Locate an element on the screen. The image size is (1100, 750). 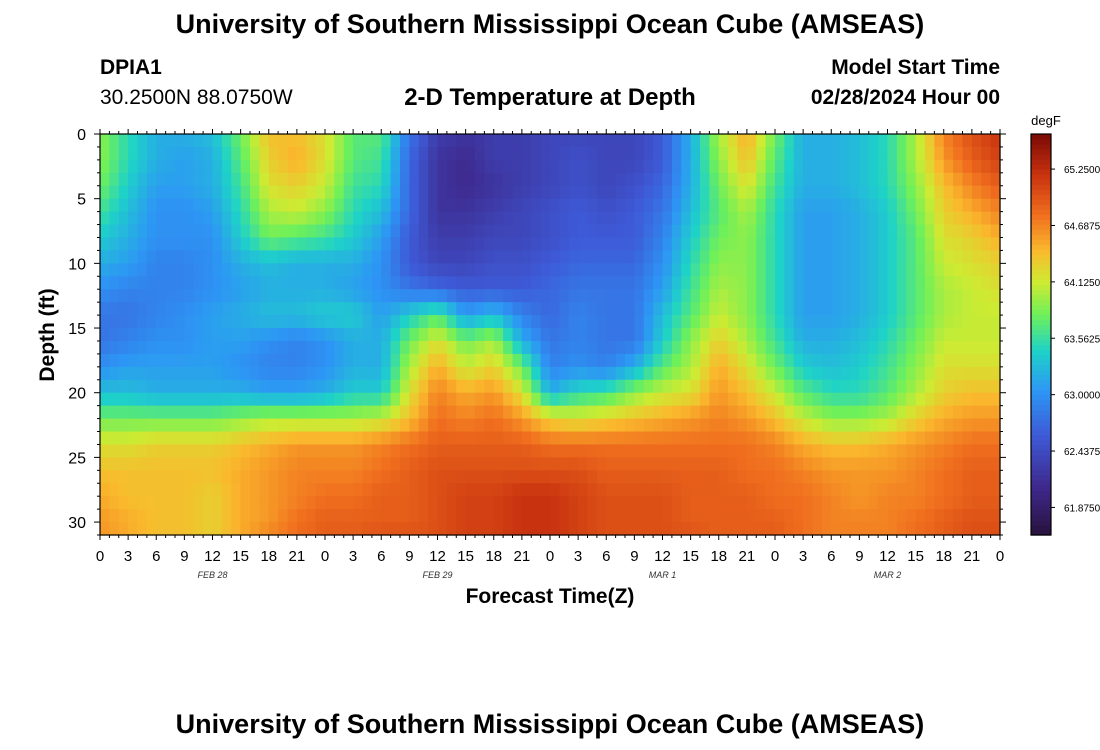
x-tick-label: 3 is located at coordinates (803, 556).